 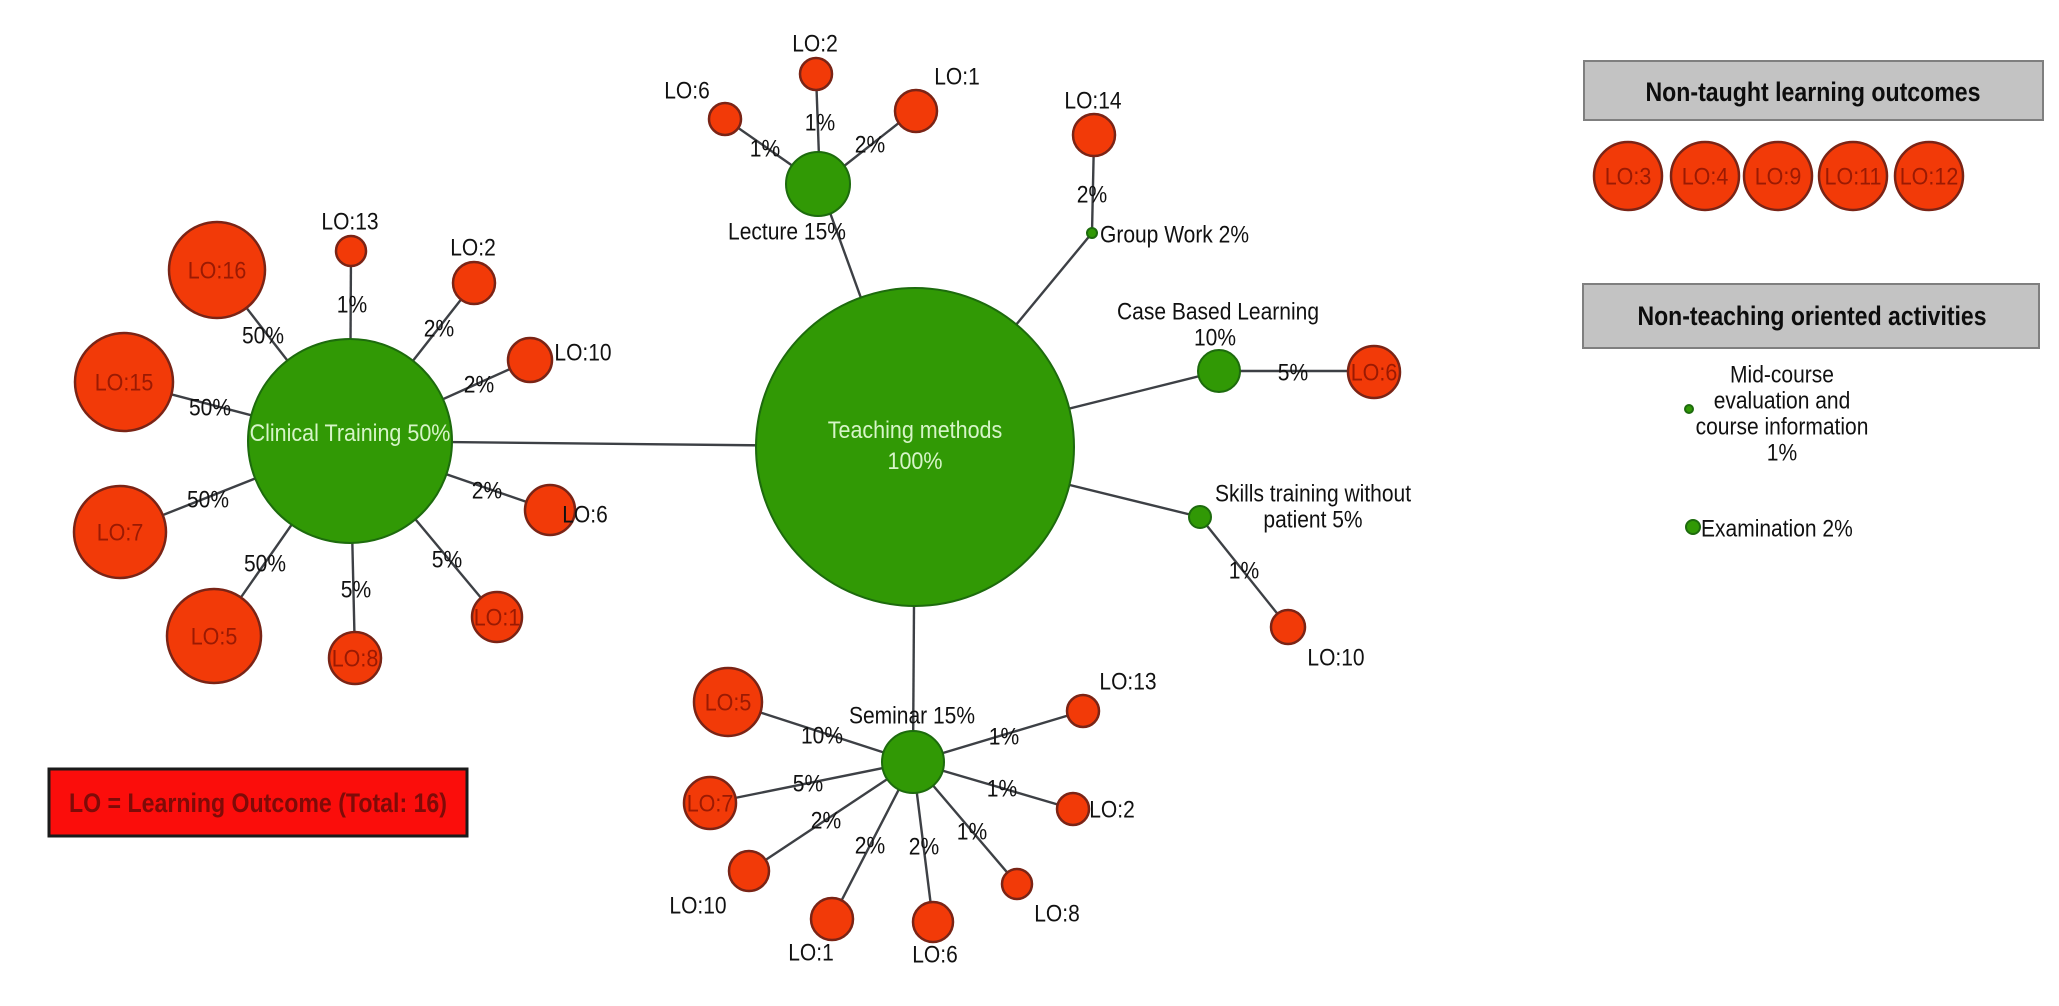 What do you see at coordinates (1782, 401) in the screenshot?
I see `svg-text: evaluation and` at bounding box center [1782, 401].